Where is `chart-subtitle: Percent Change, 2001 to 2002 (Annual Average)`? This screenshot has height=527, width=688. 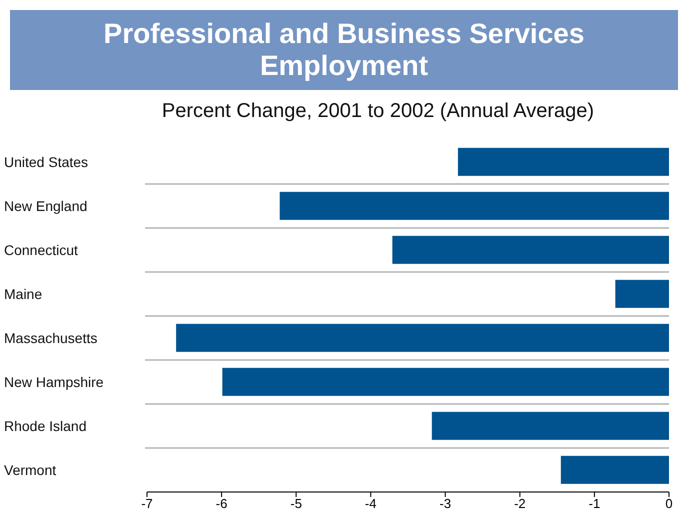
chart-subtitle: Percent Change, 2001 to 2002 (Annual Average) is located at coordinates (378, 111).